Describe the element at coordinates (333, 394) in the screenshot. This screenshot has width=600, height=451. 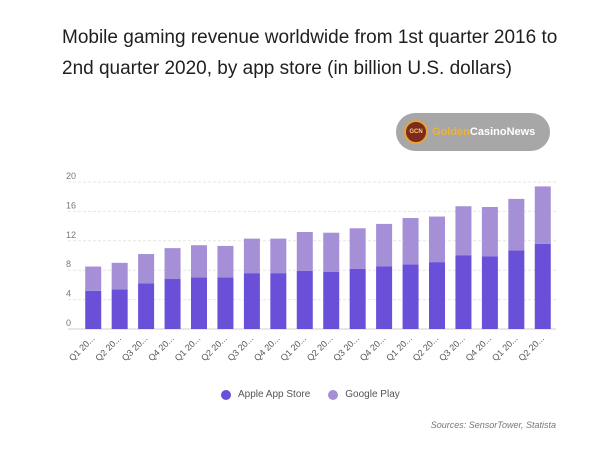
I see `legend-swatch-google` at that location.